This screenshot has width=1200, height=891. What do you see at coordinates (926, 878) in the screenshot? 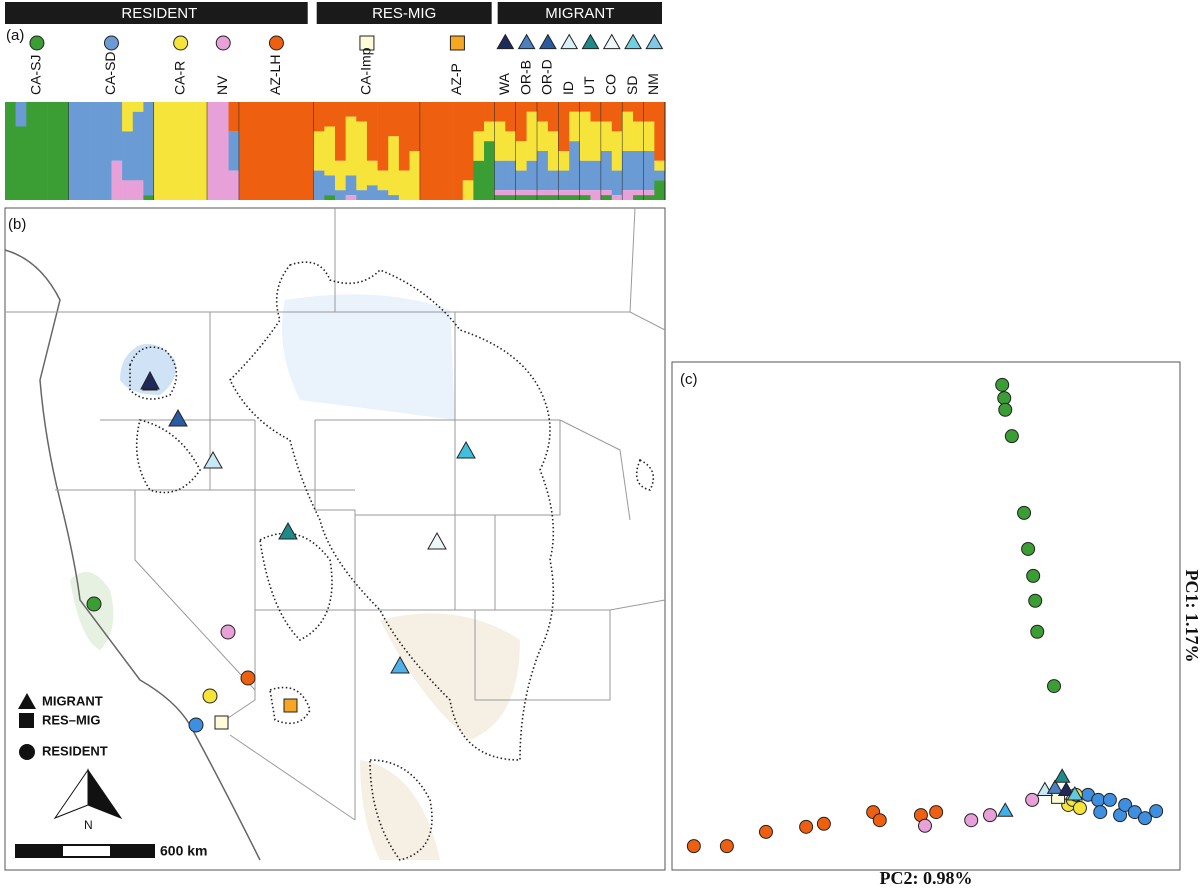
I see `x-axis-label: PC2: 0.98%` at bounding box center [926, 878].